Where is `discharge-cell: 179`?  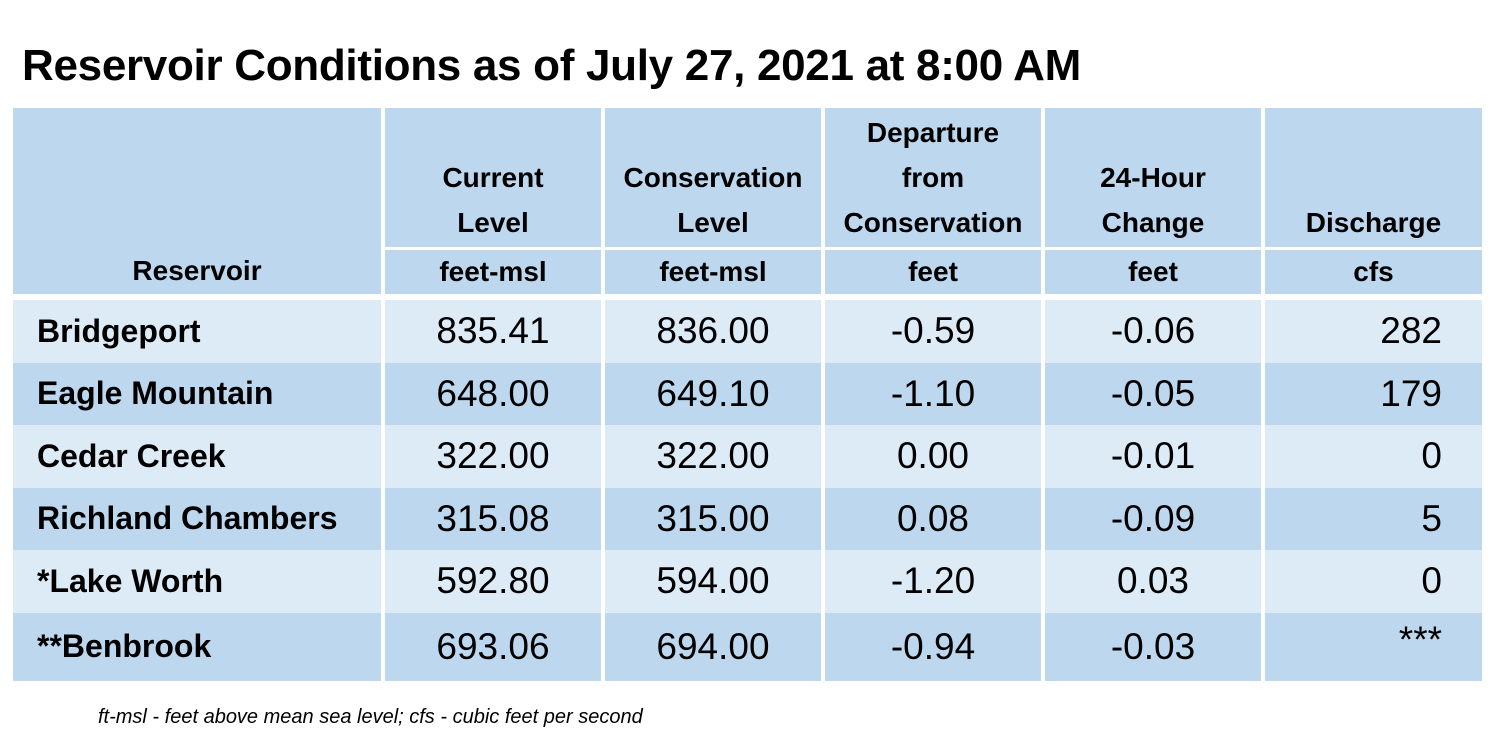 discharge-cell: 179 is located at coordinates (1371, 393).